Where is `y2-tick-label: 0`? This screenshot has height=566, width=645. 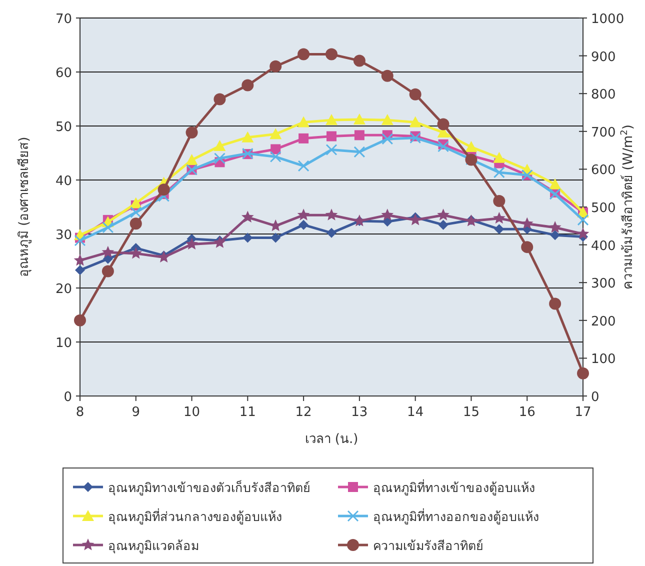
y2-tick-label: 0 is located at coordinates (595, 397).